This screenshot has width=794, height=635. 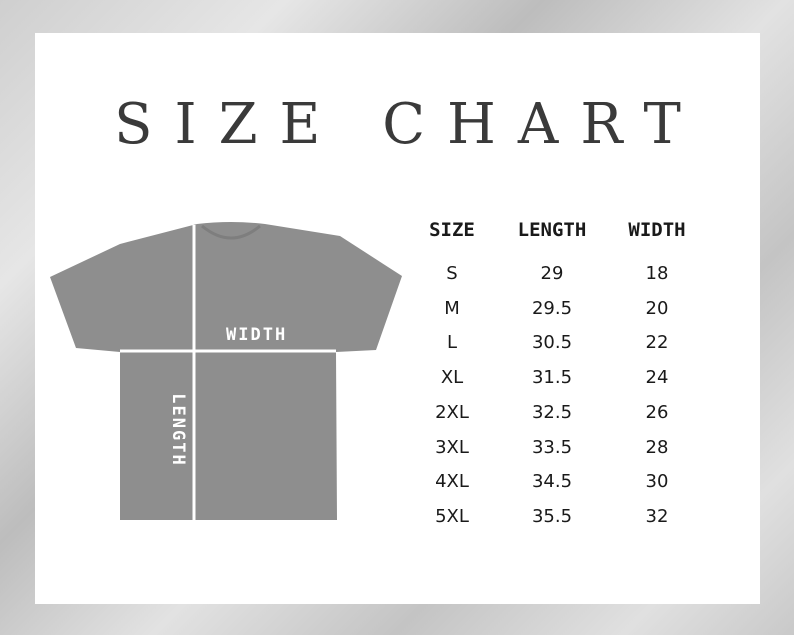 I want to click on tshirt-collar, so click(x=231, y=232).